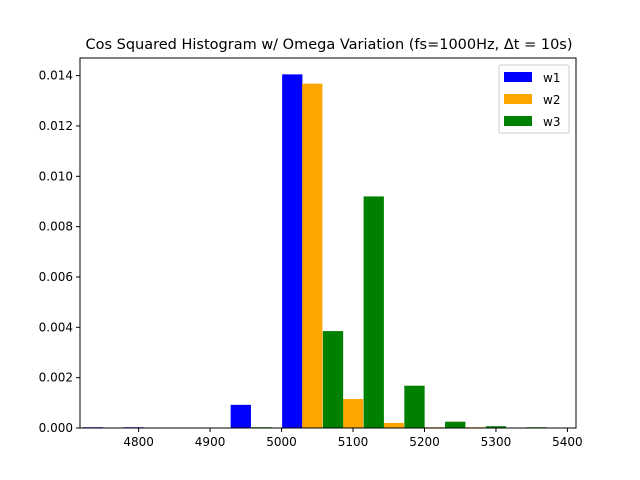  What do you see at coordinates (56, 378) in the screenshot?
I see `y-tick-label: 0.002` at bounding box center [56, 378].